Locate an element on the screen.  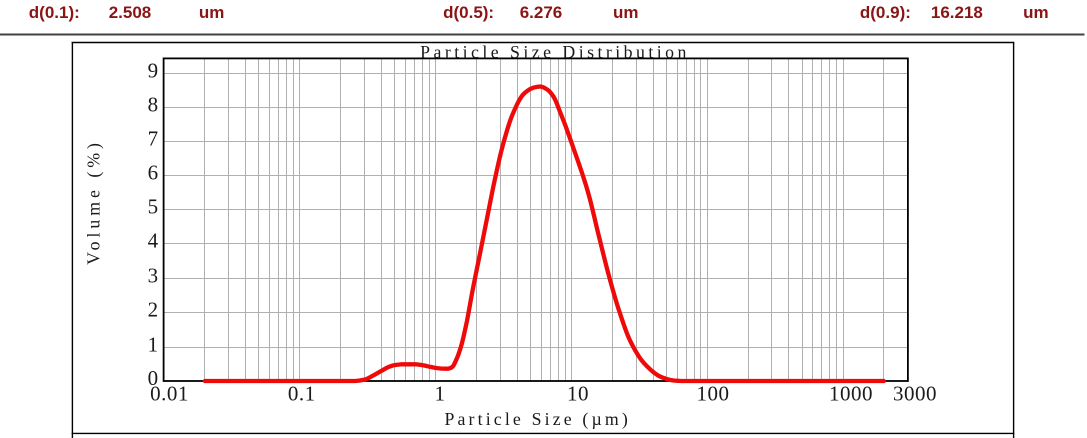
svg-text: 3000 is located at coordinates (915, 393).